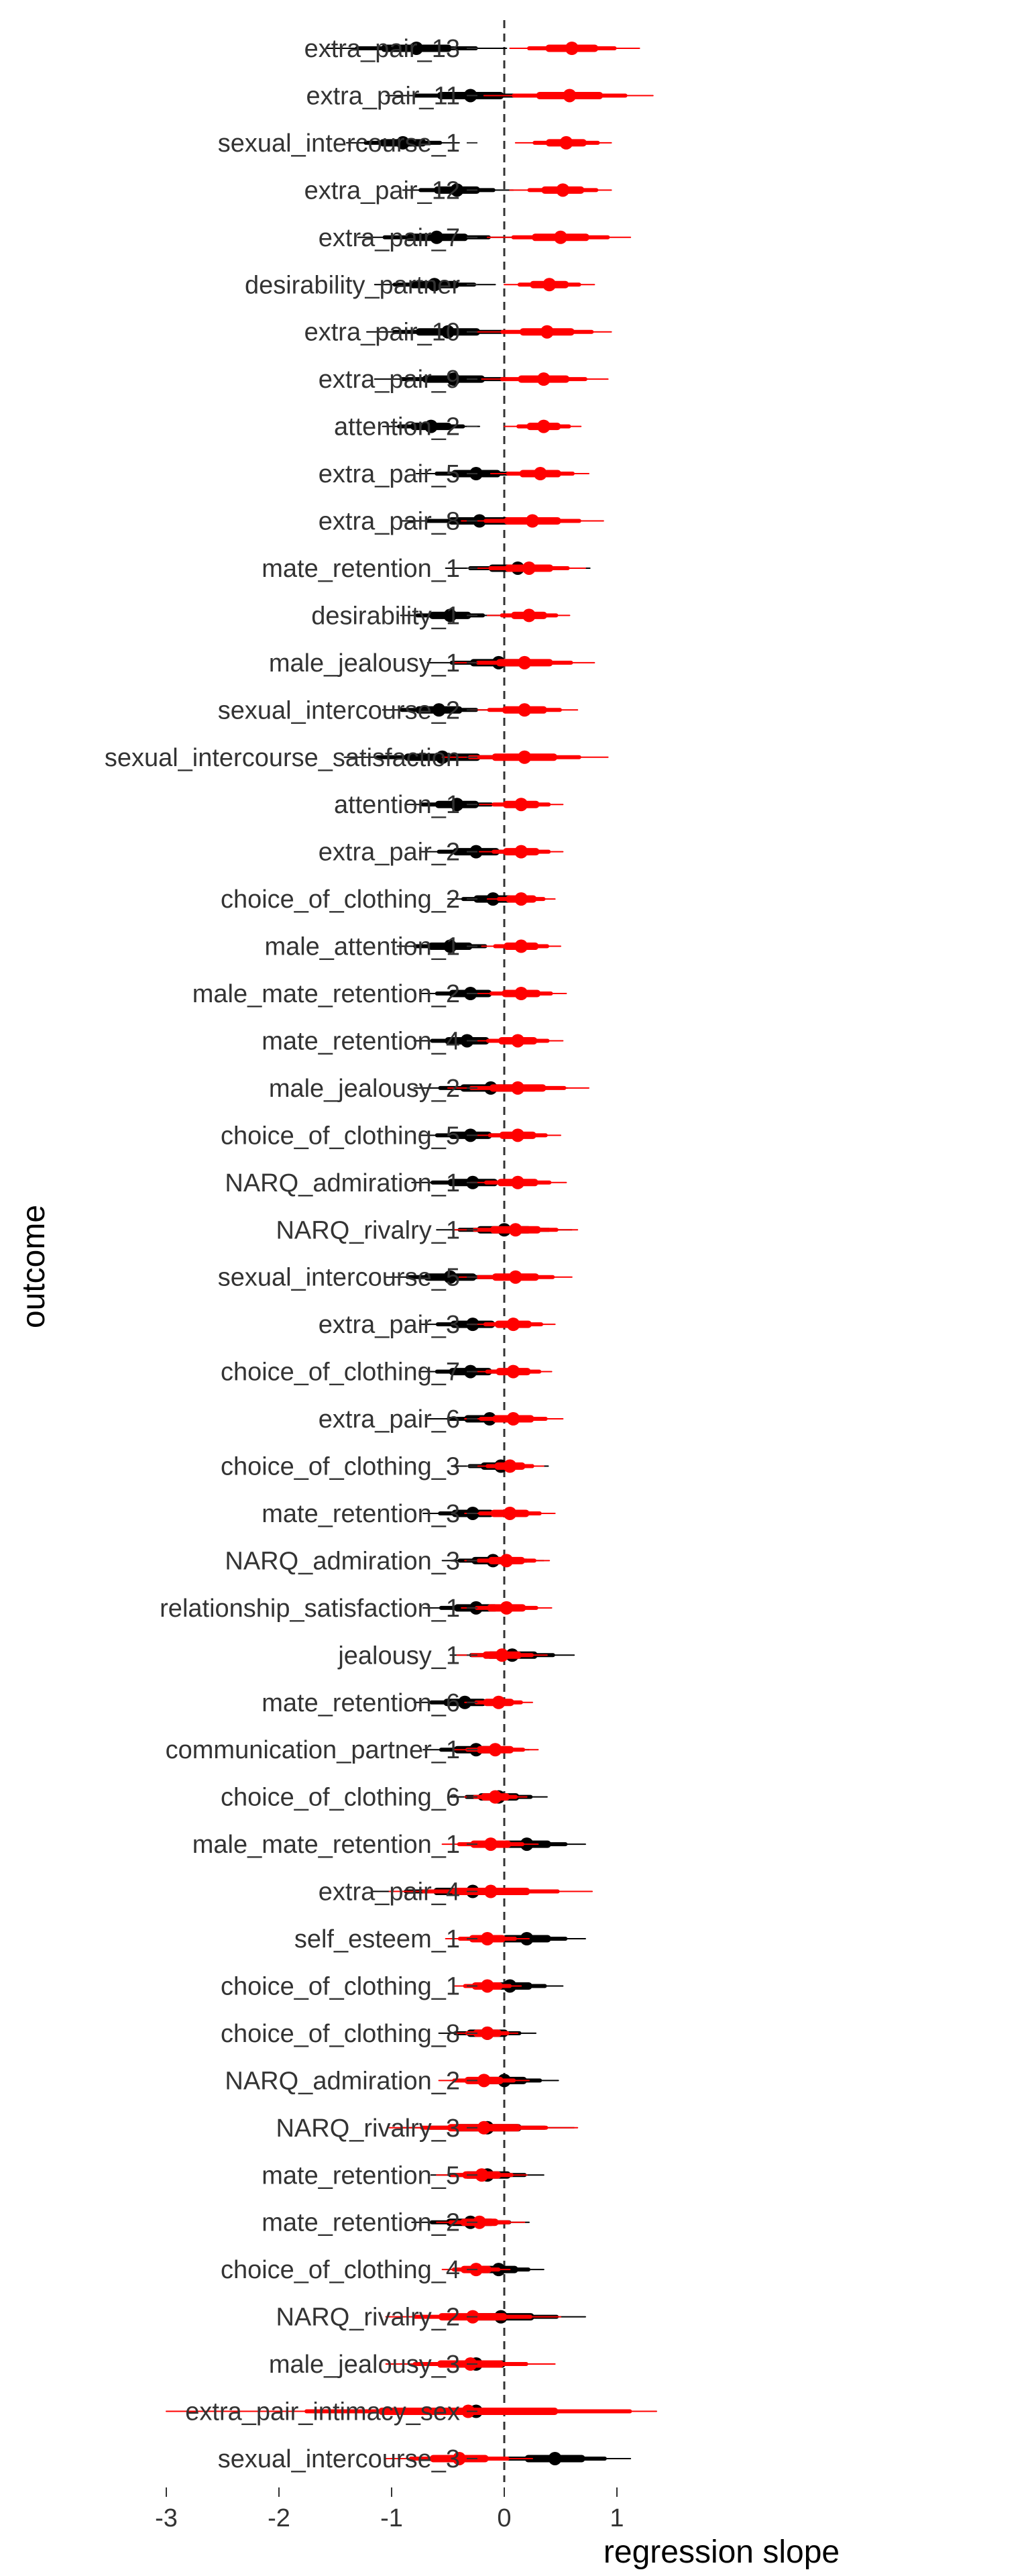  What do you see at coordinates (342, 1183) in the screenshot?
I see `y-tick-label: NARQ_admiration_1` at bounding box center [342, 1183].